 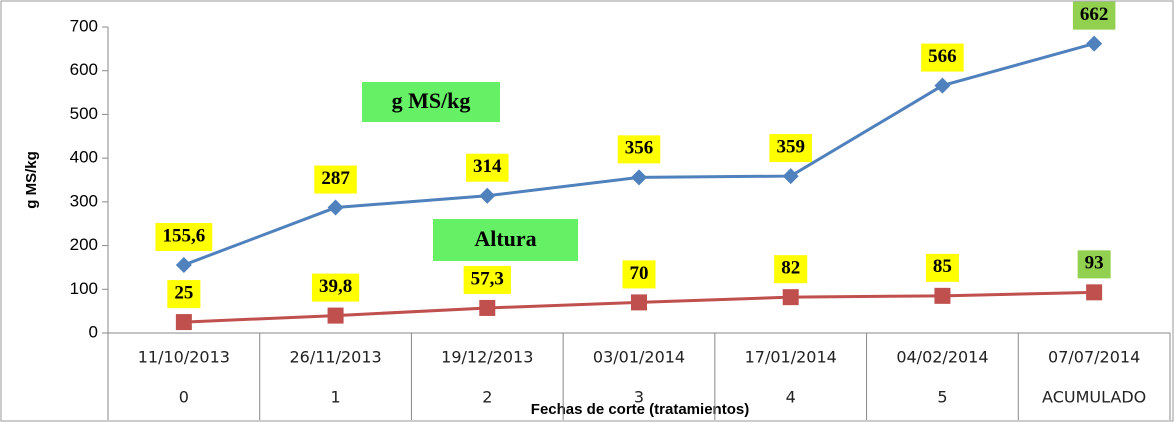 I want to click on value-label: 70, so click(x=639, y=273).